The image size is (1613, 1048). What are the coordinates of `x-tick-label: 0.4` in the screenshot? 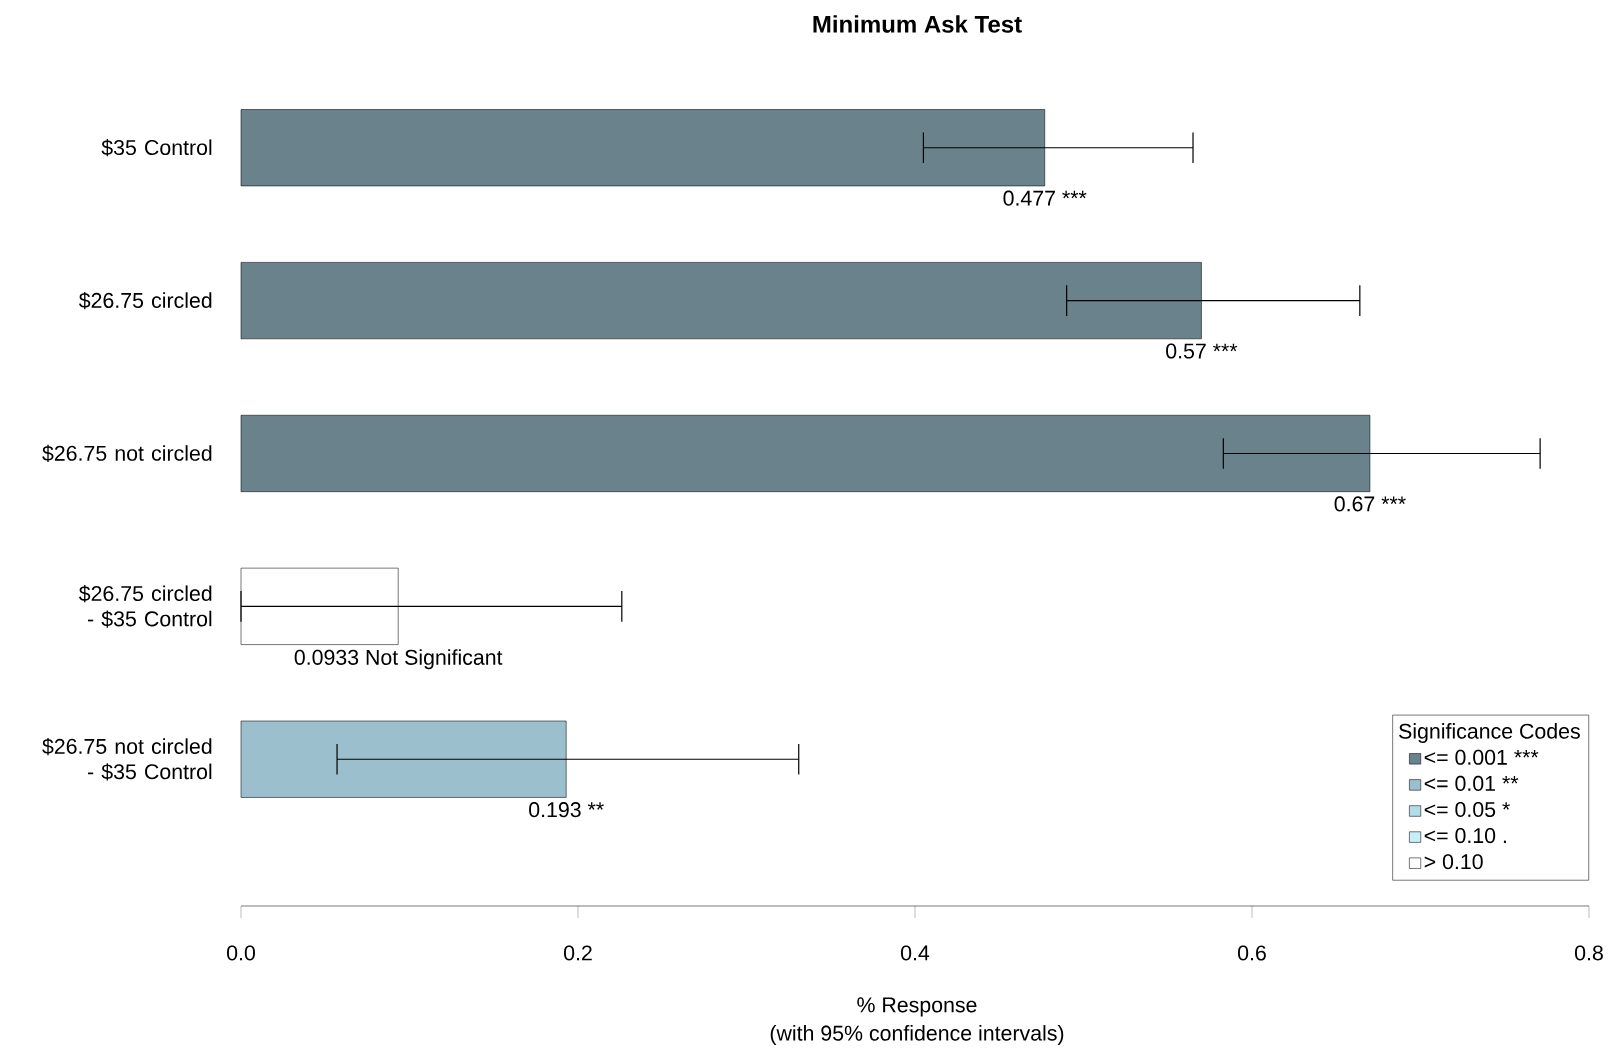 It's located at (915, 953).